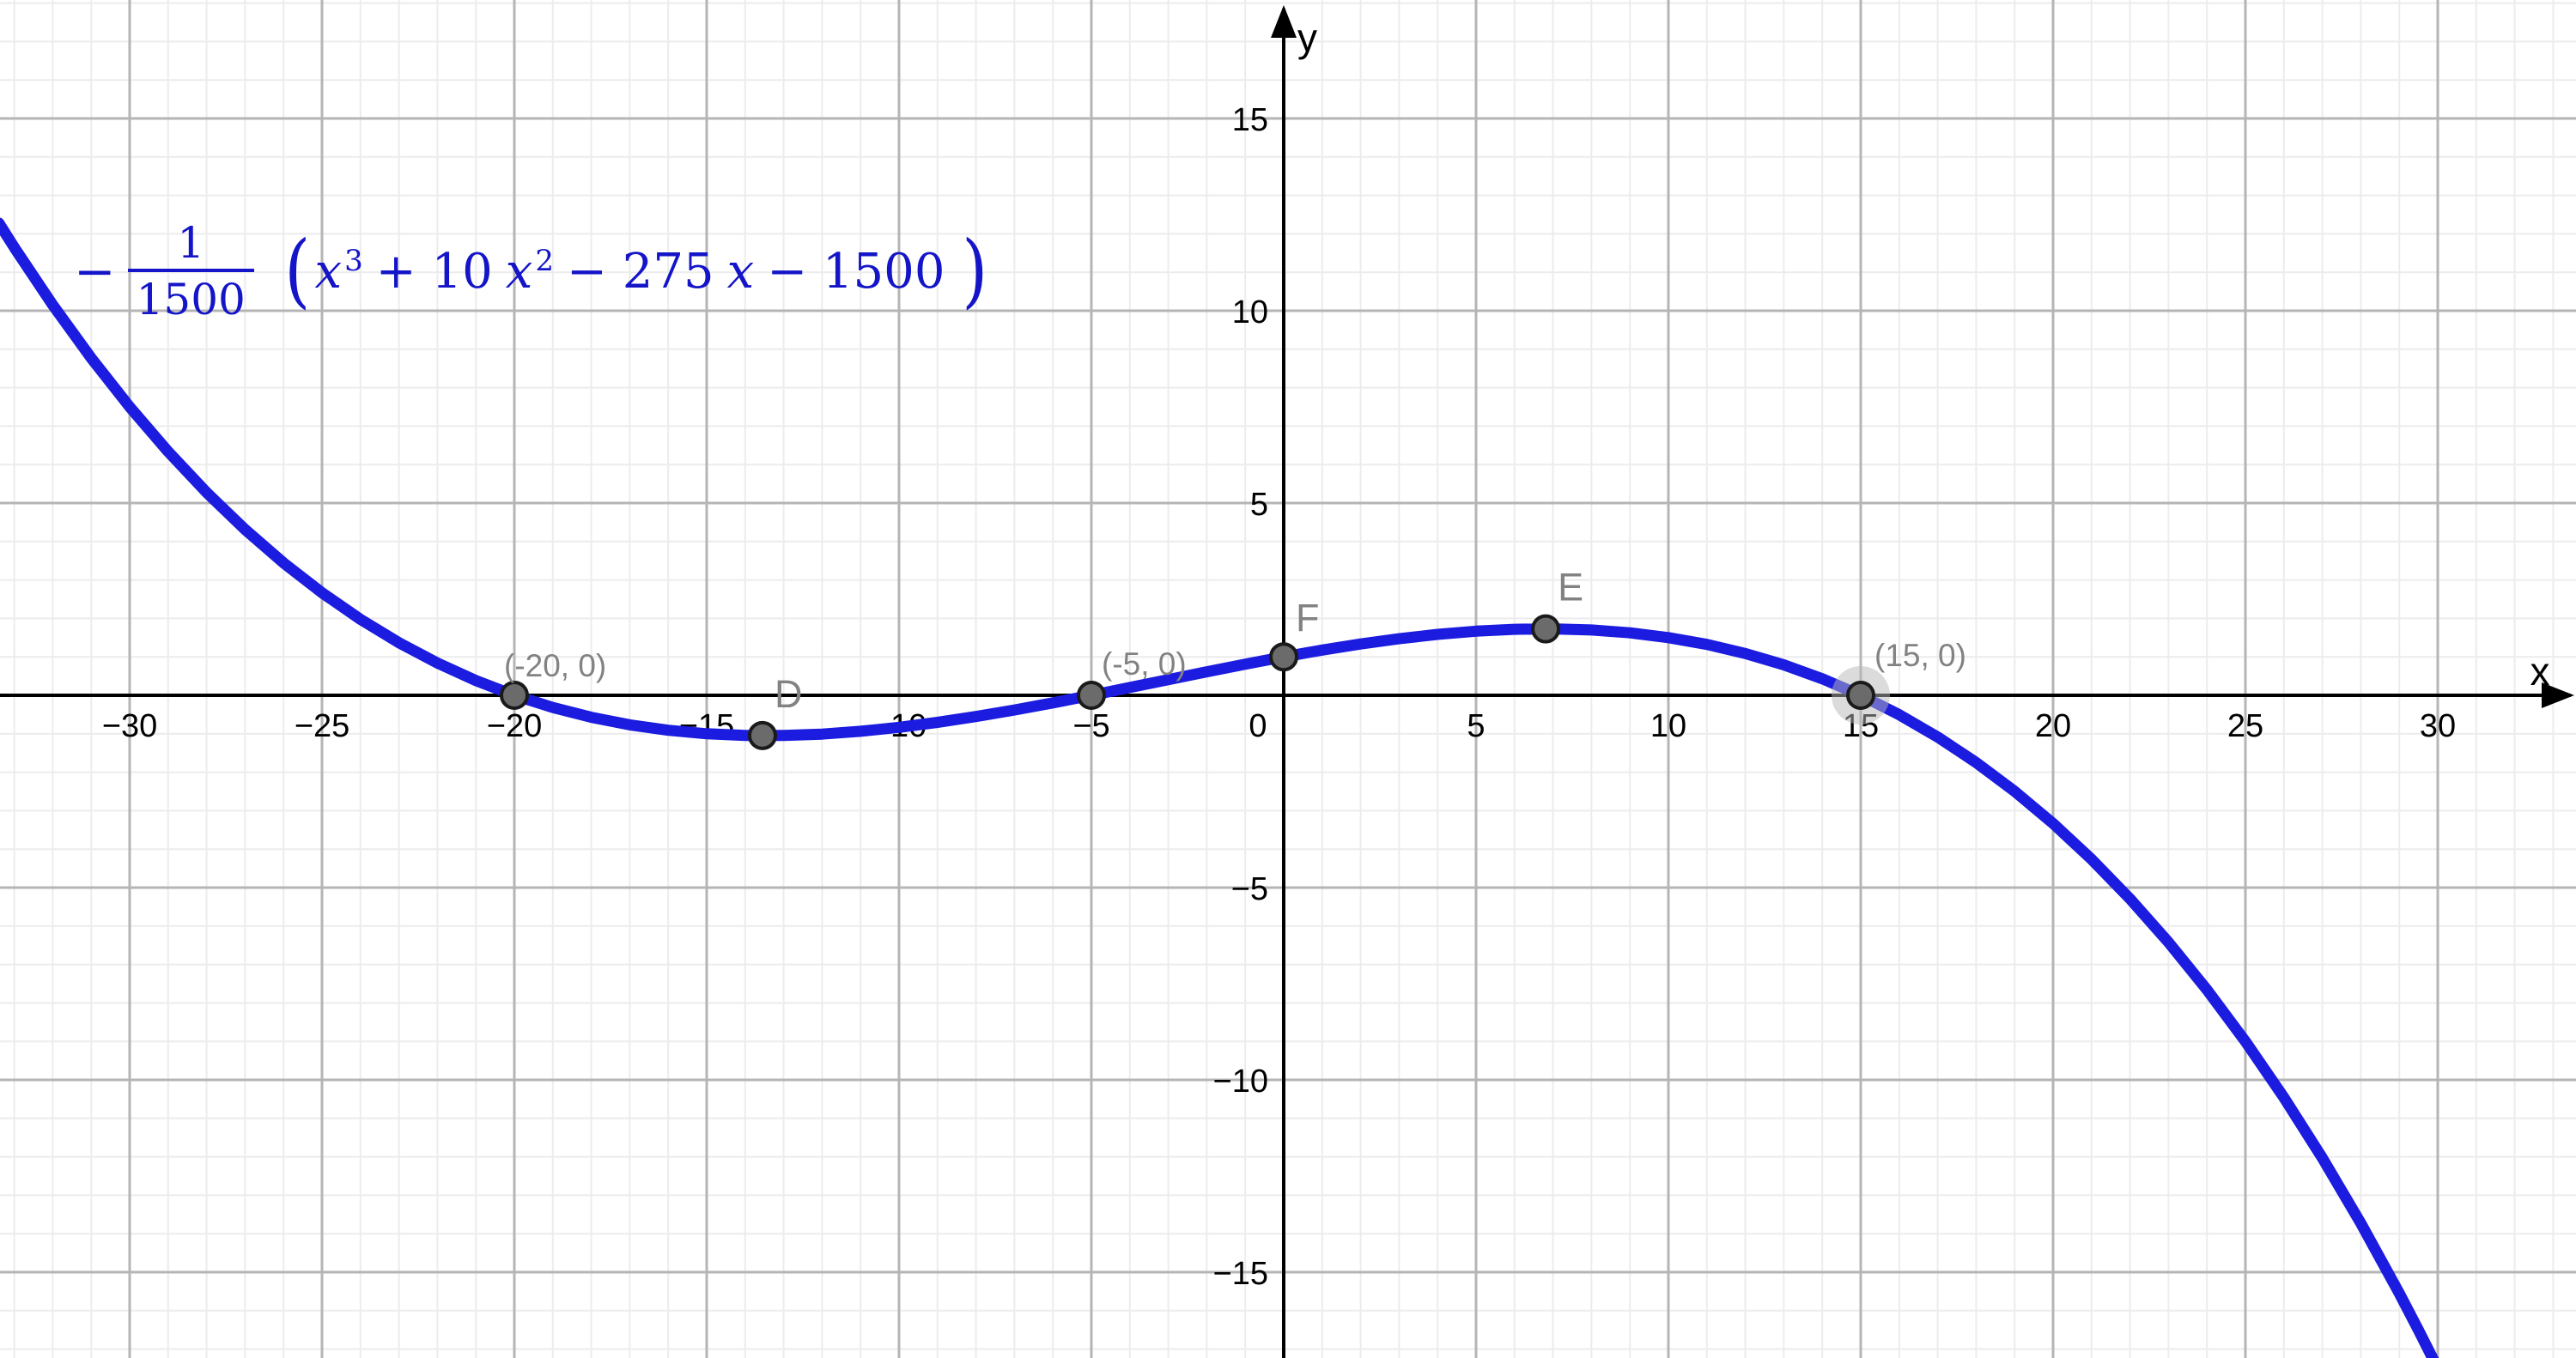 The width and height of the screenshot is (2576, 1358). I want to click on formula-close-paren: ), so click(975, 271).